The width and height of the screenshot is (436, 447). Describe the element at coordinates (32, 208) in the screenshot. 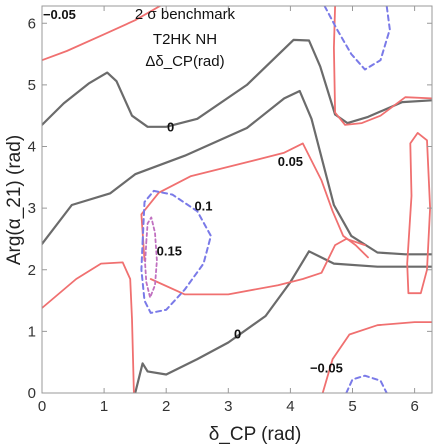

I see `y-tick-label-3: 3` at that location.